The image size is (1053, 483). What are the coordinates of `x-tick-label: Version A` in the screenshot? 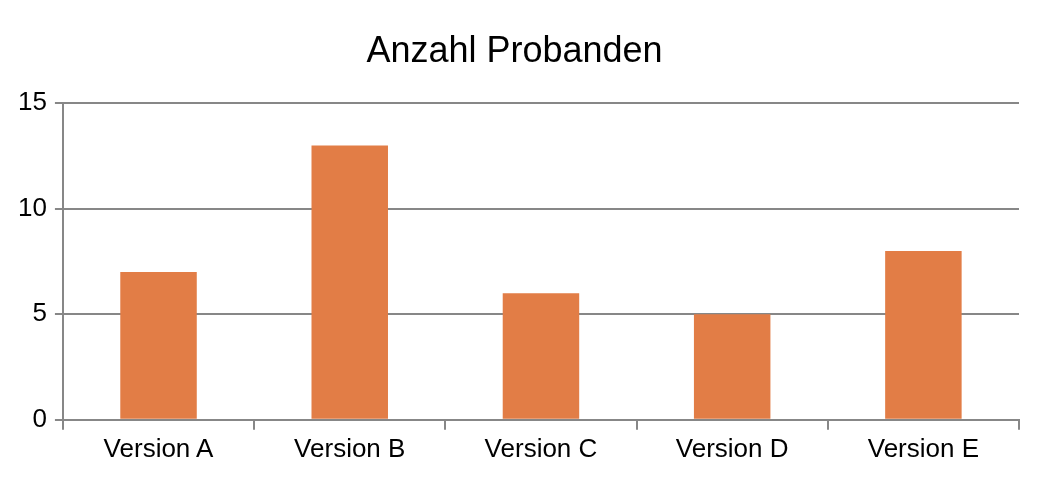 It's located at (159, 447).